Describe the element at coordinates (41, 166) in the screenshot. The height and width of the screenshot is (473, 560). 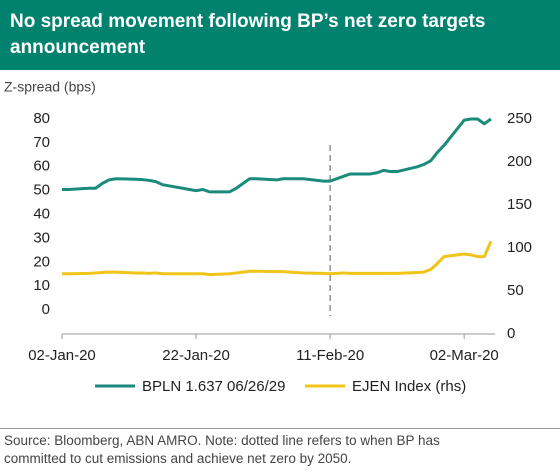
I see `y-tick-label: 60` at that location.